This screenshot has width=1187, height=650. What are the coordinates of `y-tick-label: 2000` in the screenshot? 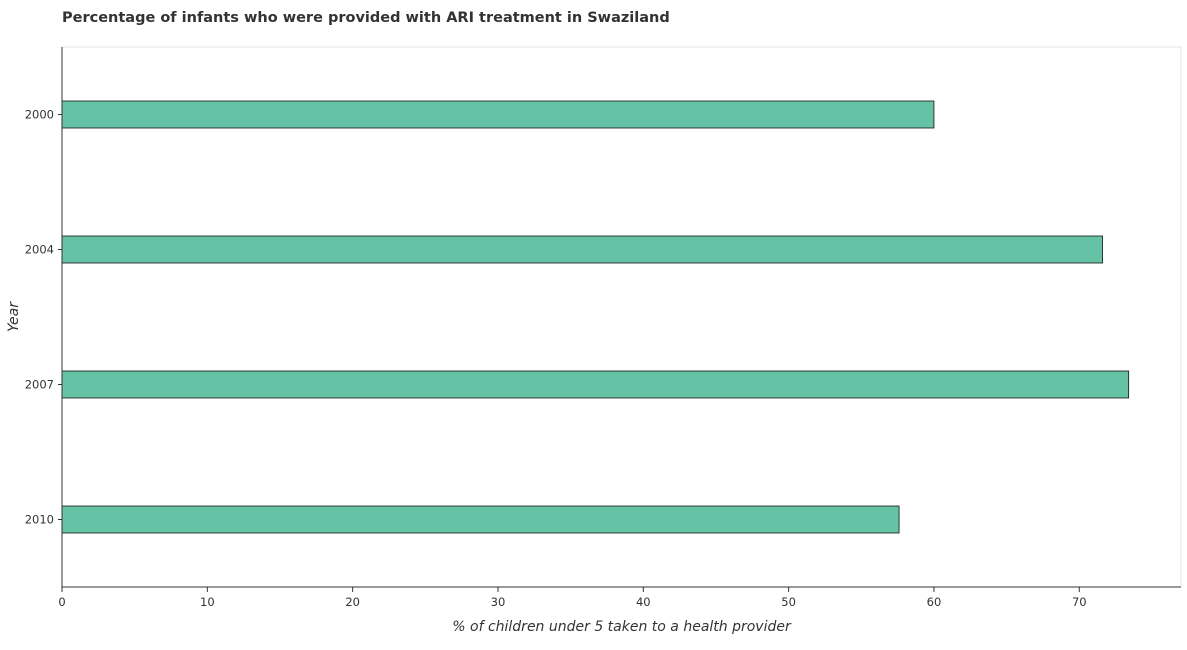 It's located at (39, 115).